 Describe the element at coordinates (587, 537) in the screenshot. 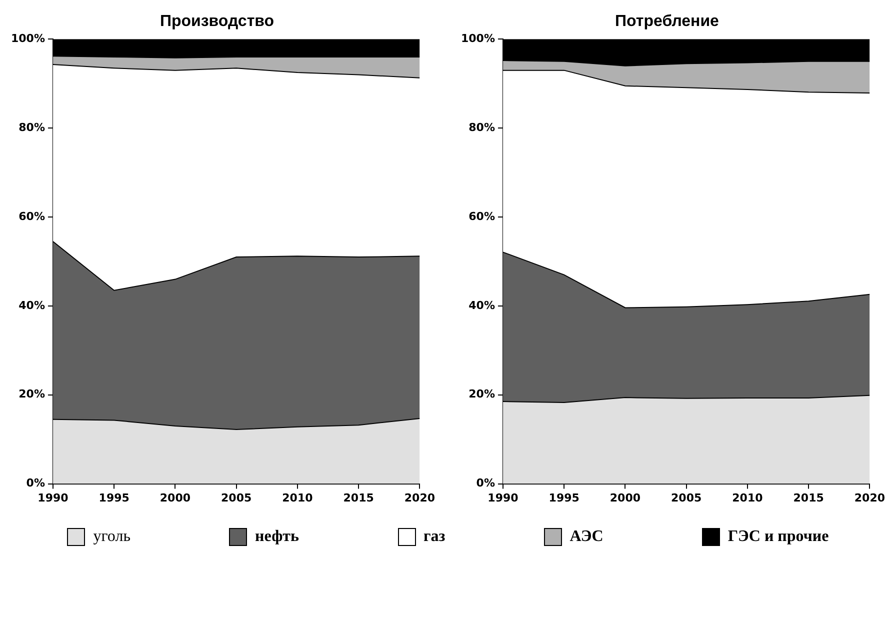

I see `legend-label: АЭС` at that location.